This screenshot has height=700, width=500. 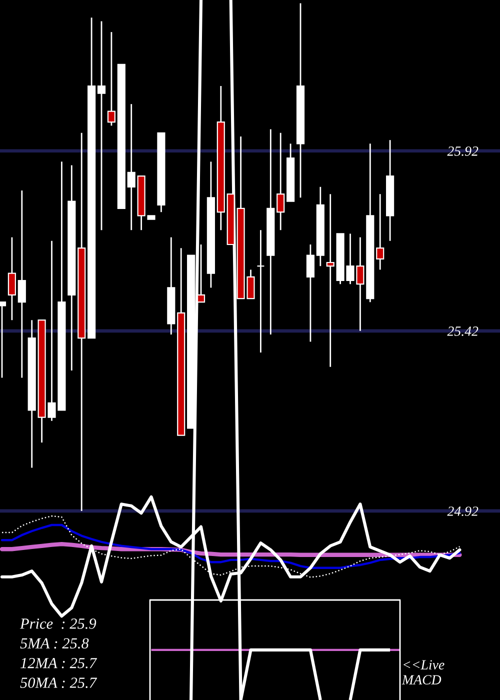 What do you see at coordinates (424, 665) in the screenshot?
I see `annotation: <<Live` at bounding box center [424, 665].